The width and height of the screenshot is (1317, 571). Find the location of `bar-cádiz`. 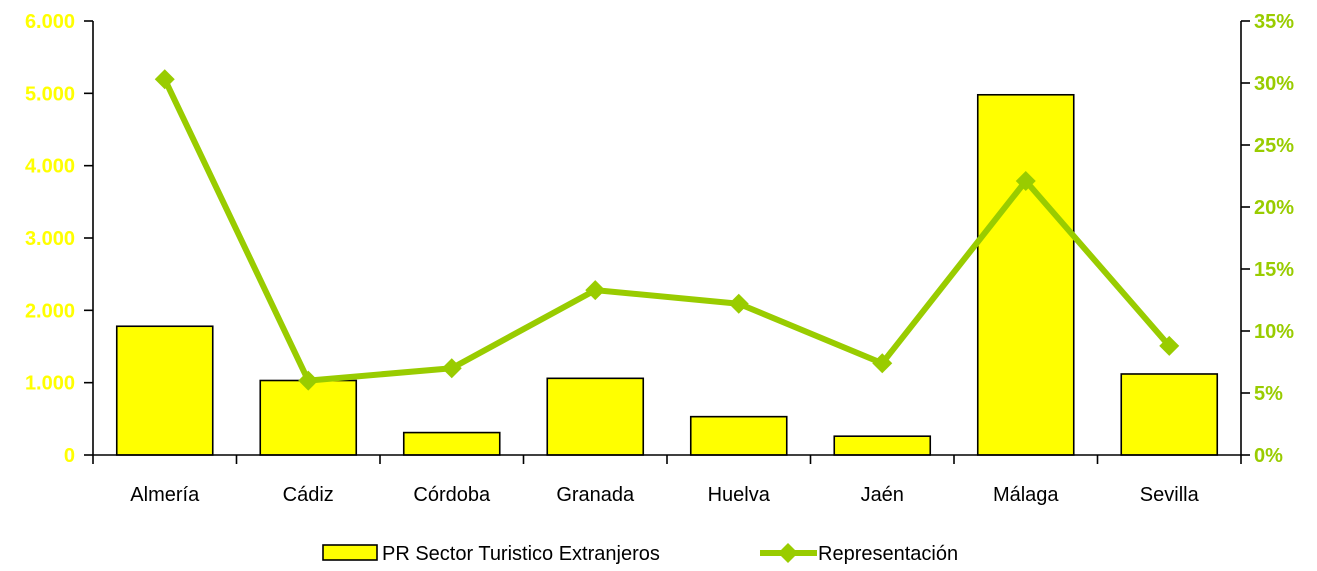

bar-cádiz is located at coordinates (308, 417).